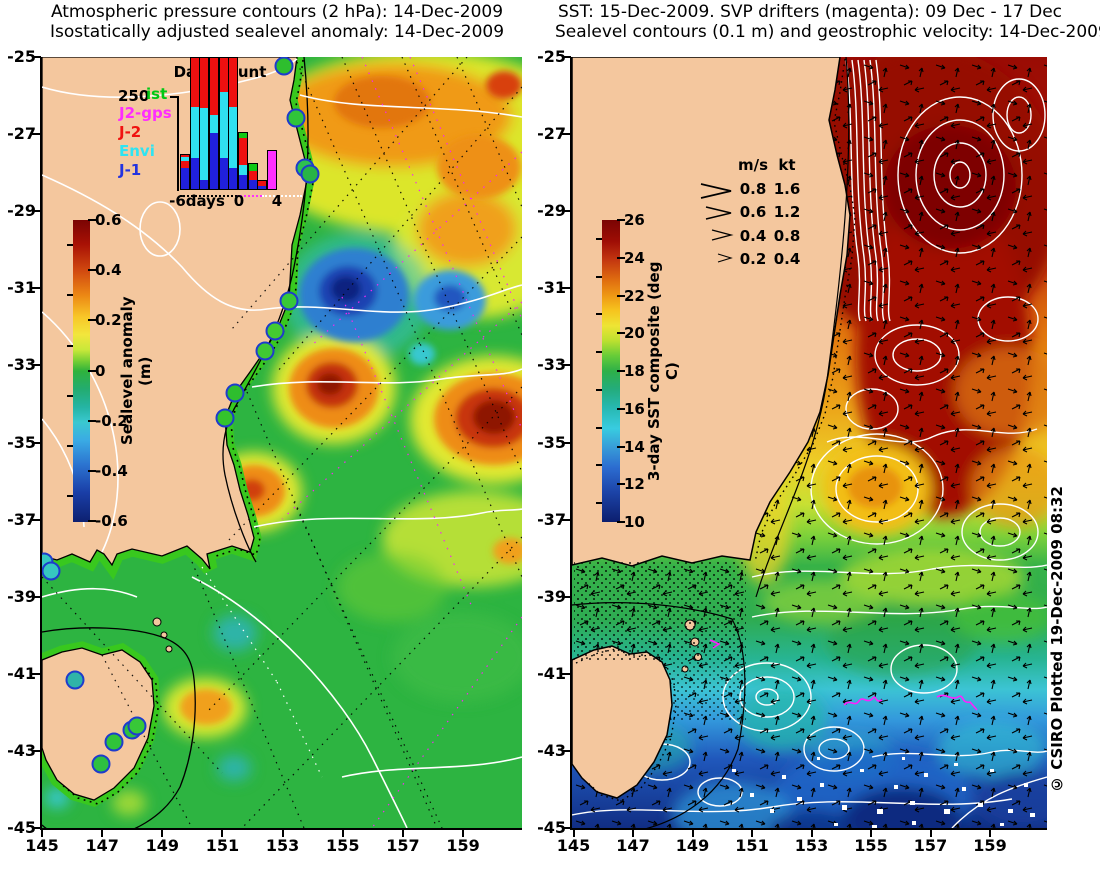 The width and height of the screenshot is (1100, 870). Describe the element at coordinates (178, 143) in the screenshot. I see `hist-y-axis` at that location.